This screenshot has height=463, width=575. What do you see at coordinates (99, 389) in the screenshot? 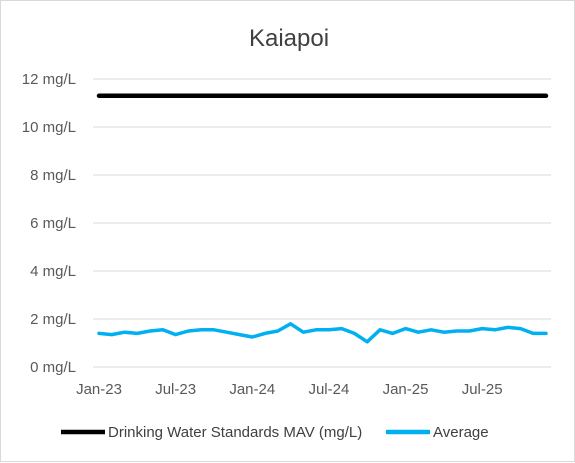
I see `x-tick-label: Jan-23` at bounding box center [99, 389].